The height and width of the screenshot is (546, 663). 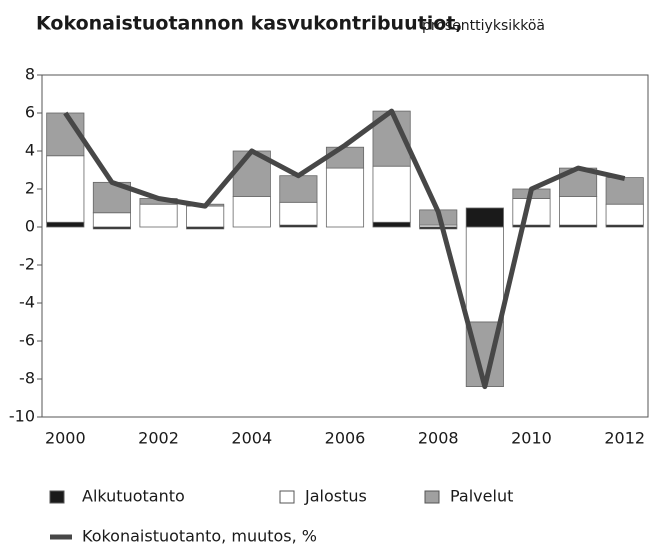 What do you see at coordinates (158, 438) in the screenshot?
I see `x-tick-label: 2002` at bounding box center [158, 438].